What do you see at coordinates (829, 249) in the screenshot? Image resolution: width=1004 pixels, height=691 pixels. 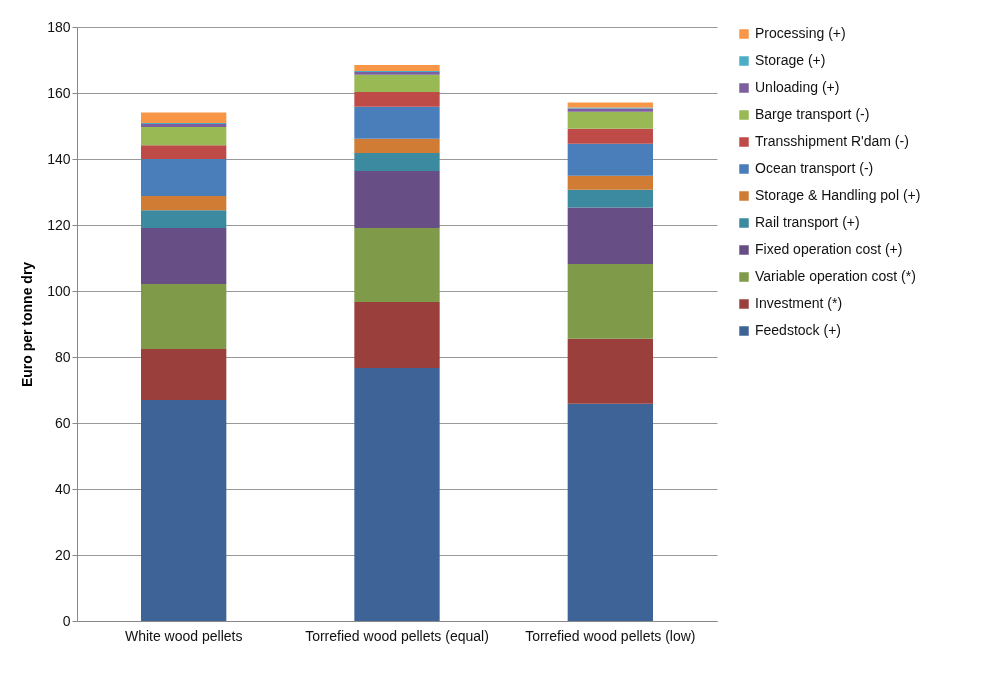 I see `legend-label: Fixed operation cost (+)` at bounding box center [829, 249].